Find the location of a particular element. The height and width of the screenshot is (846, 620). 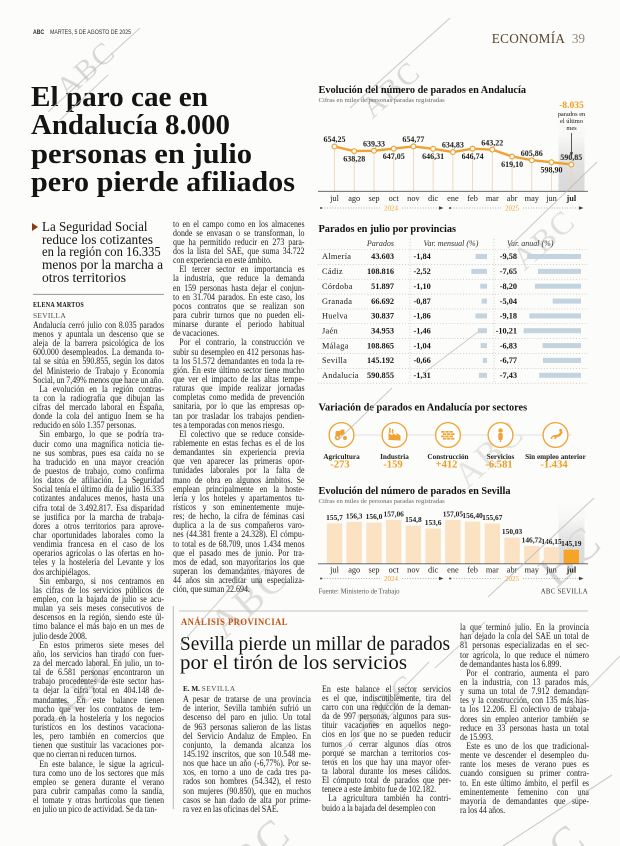

svg-text: 654,77 is located at coordinates (413, 139).